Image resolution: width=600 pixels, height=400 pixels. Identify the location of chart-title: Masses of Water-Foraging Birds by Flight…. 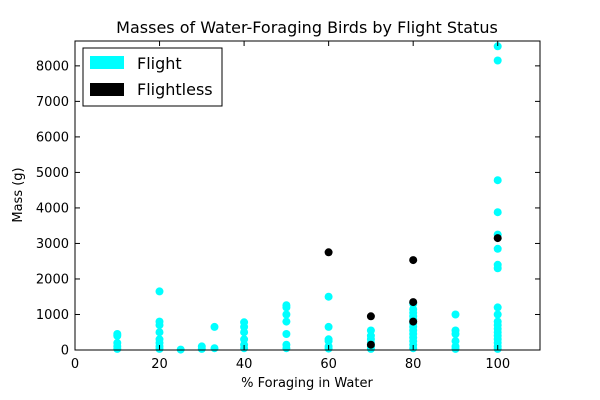
(307, 27).